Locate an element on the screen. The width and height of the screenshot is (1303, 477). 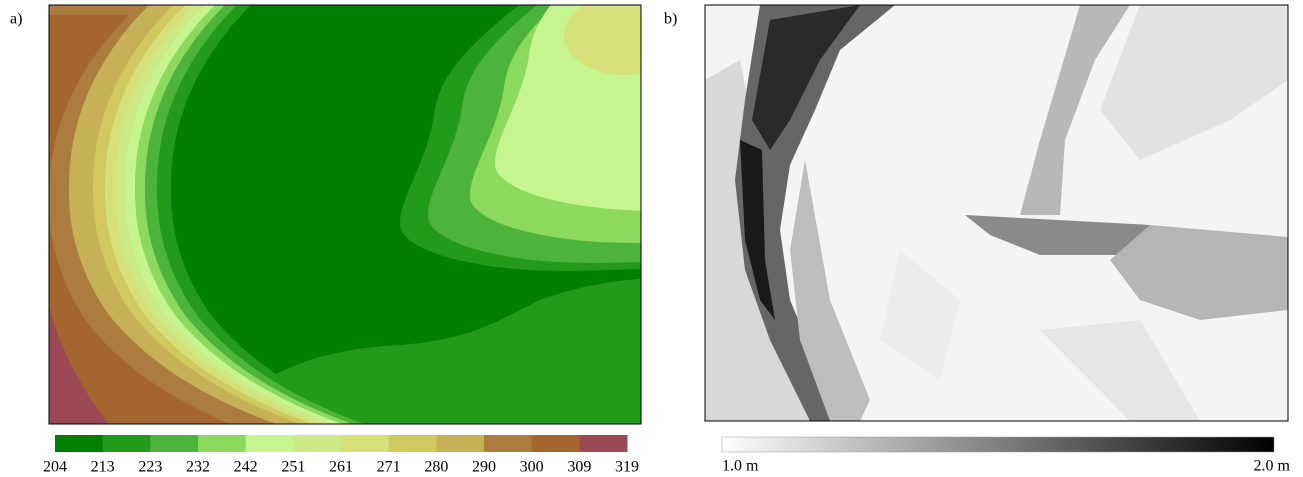
legend-tick-label: 261 is located at coordinates (341, 467).